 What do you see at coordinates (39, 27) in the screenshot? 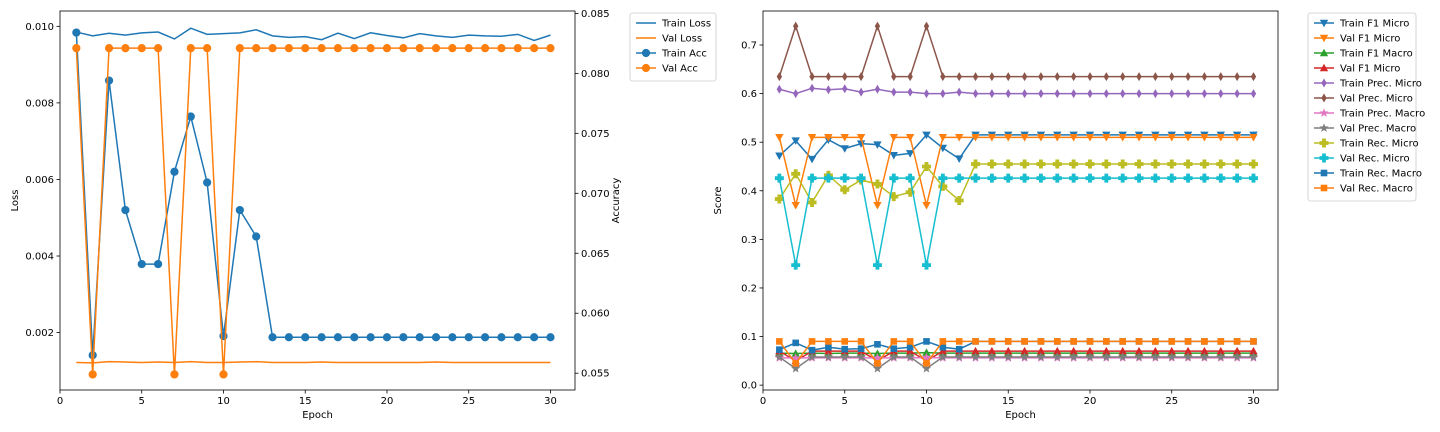
I see `y-tick-label: 0.010` at bounding box center [39, 27].